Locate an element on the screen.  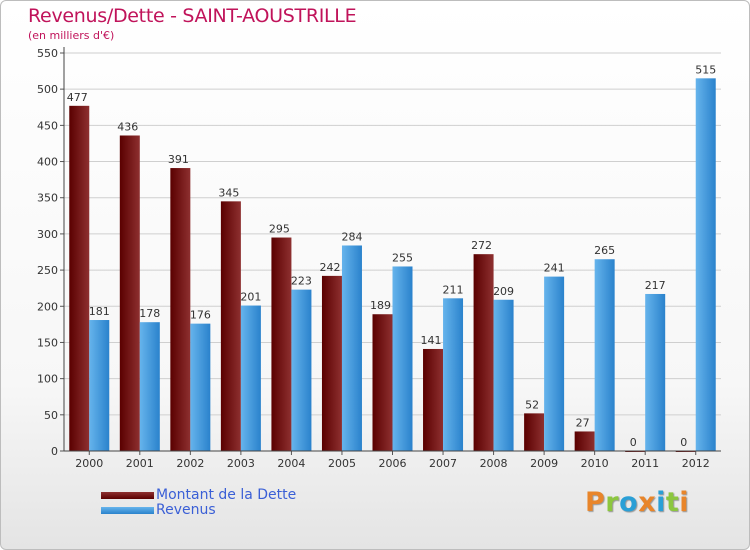
legend-item-revenus: Revenus is located at coordinates (158, 510).